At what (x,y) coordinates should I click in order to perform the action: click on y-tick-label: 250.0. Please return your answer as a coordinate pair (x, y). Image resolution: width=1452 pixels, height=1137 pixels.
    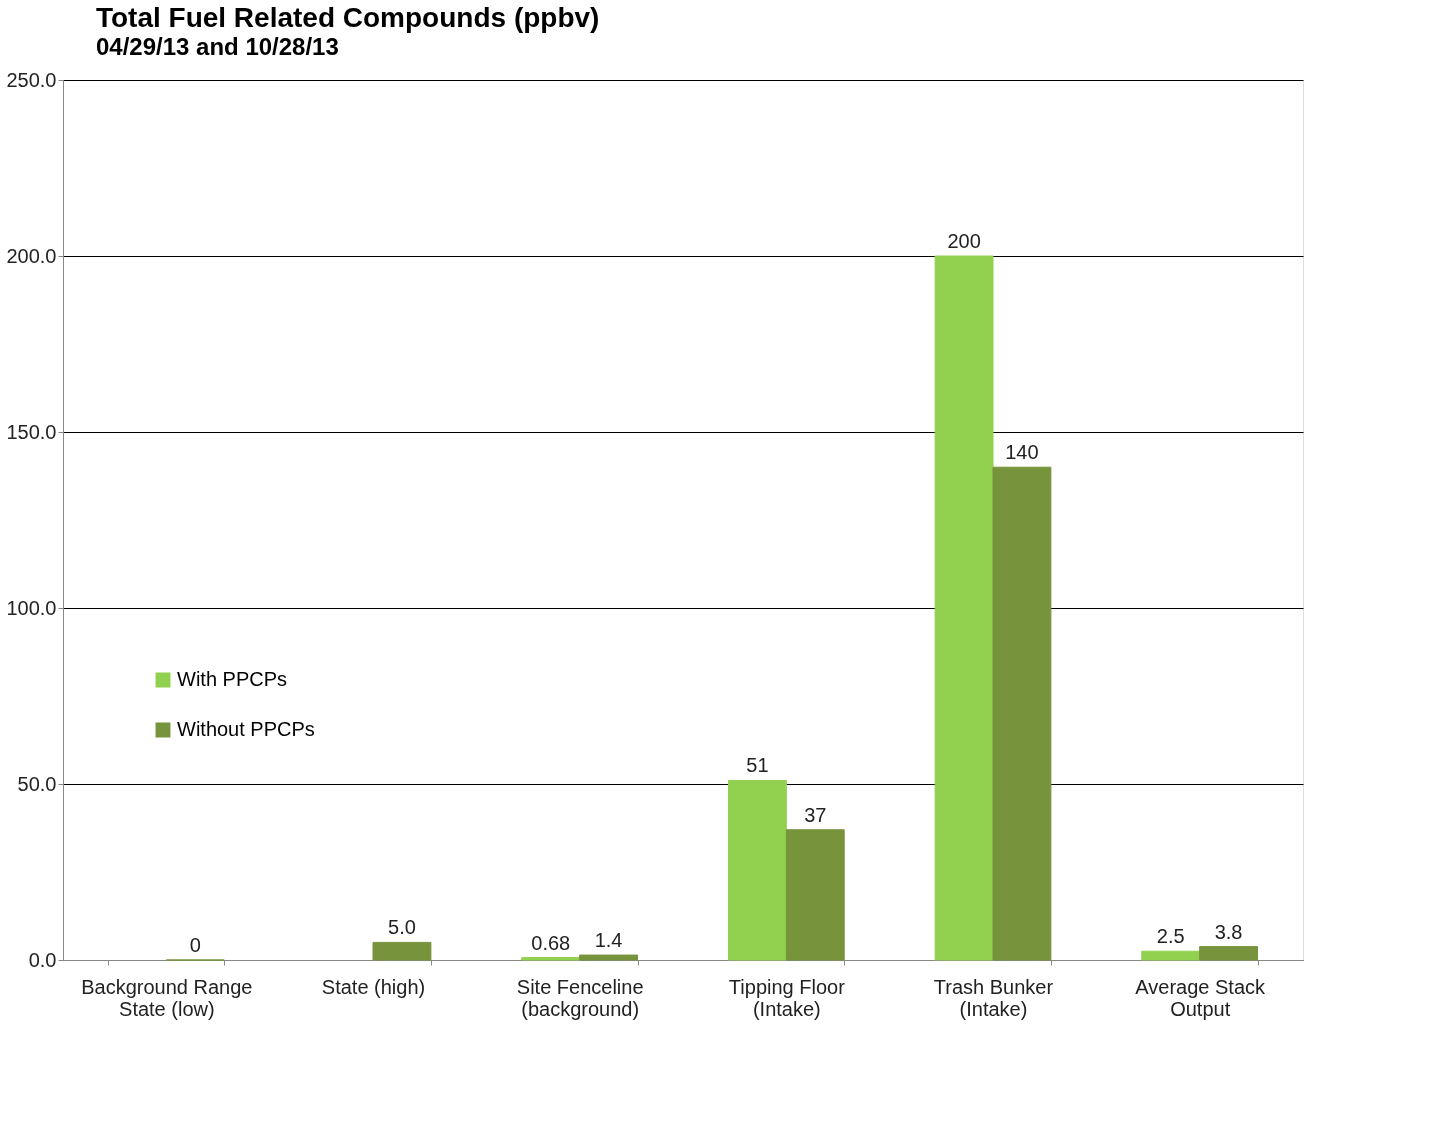
    Looking at the image, I should click on (31, 79).